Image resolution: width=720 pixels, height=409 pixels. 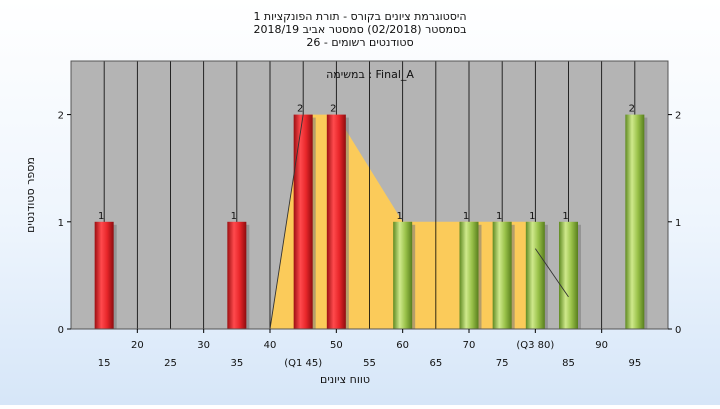 I want to click on x-tick-label-35: 35, so click(x=236, y=363).